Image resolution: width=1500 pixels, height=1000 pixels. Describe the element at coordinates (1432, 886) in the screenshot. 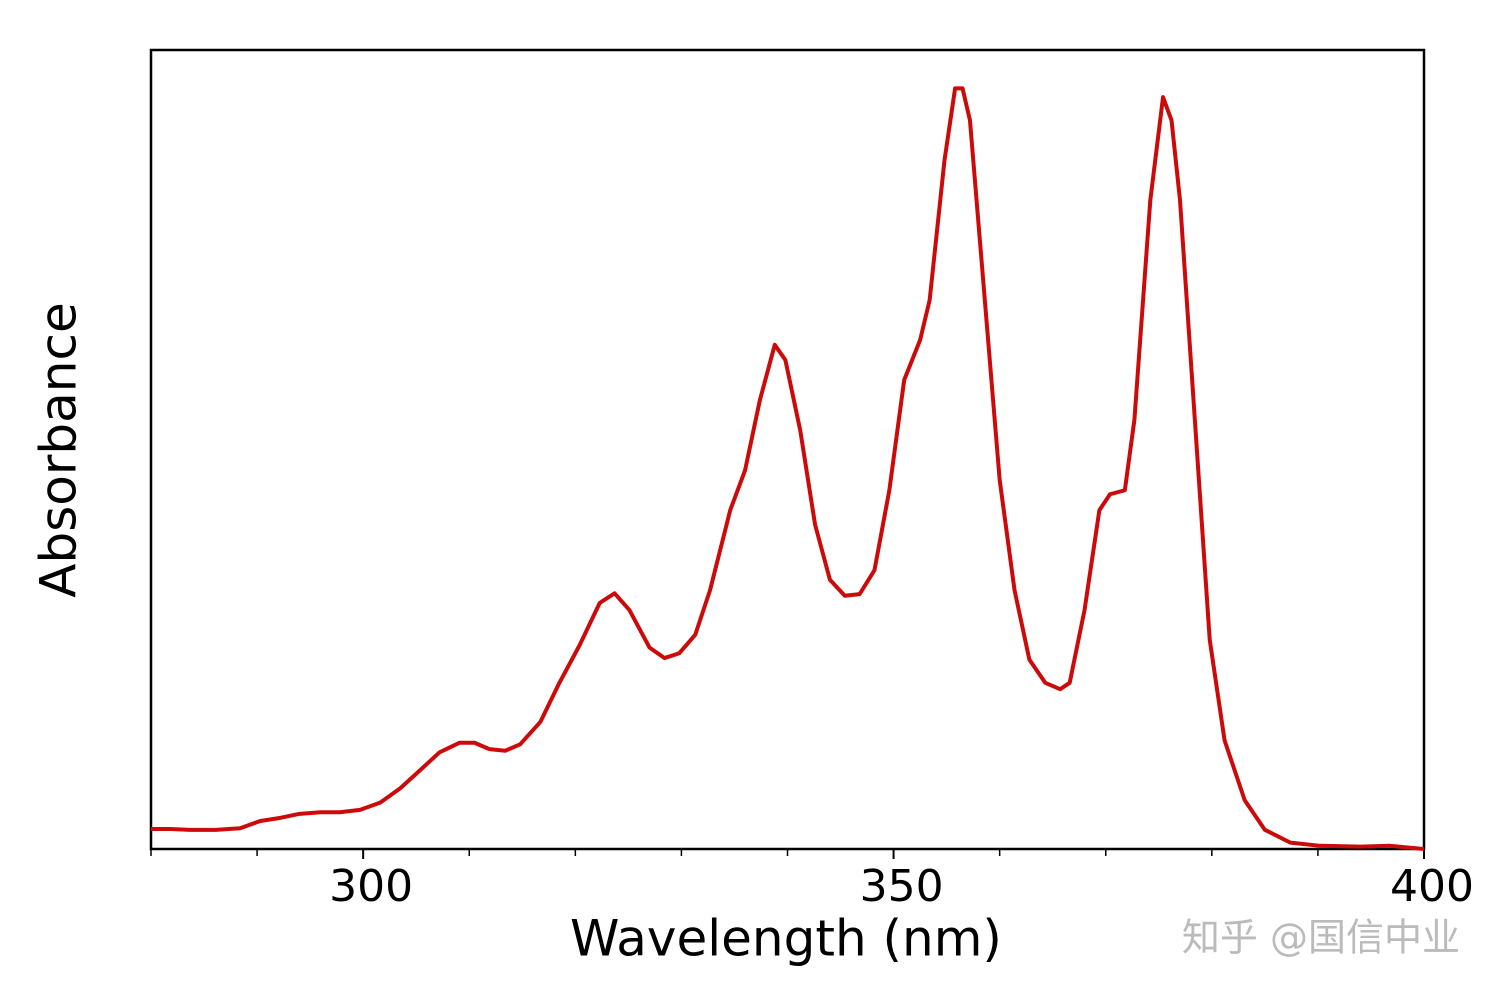

I see `x-tick-label: 400` at that location.